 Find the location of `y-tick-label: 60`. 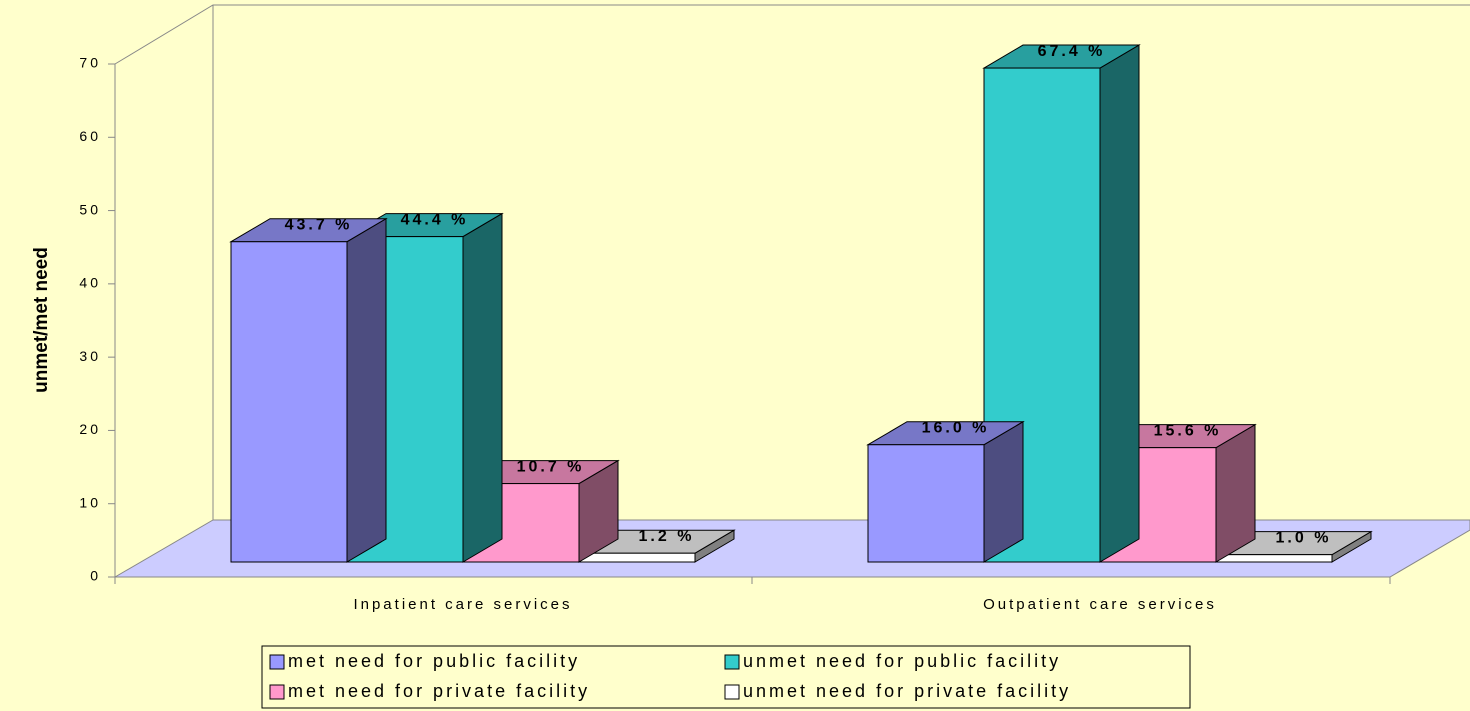

y-tick-label: 60 is located at coordinates (90, 136).